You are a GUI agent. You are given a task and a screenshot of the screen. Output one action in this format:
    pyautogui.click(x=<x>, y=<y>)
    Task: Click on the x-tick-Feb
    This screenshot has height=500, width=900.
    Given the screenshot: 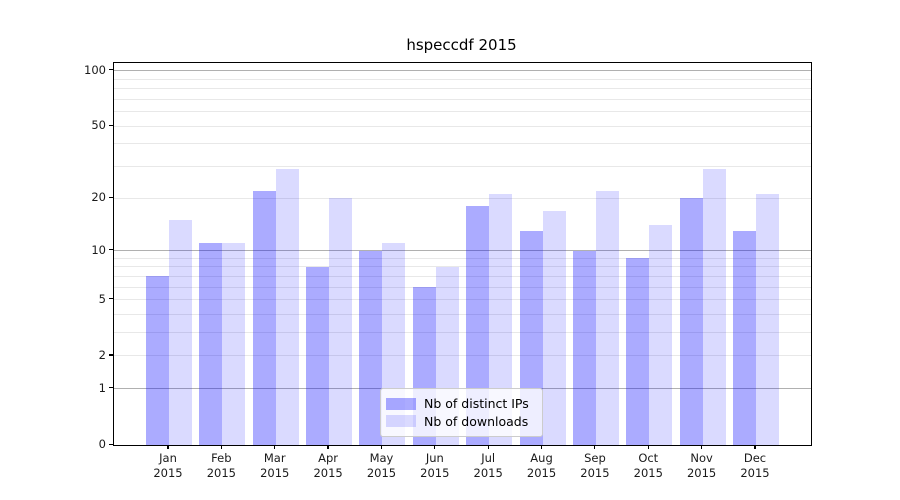 What is the action you would take?
    pyautogui.click(x=221, y=447)
    